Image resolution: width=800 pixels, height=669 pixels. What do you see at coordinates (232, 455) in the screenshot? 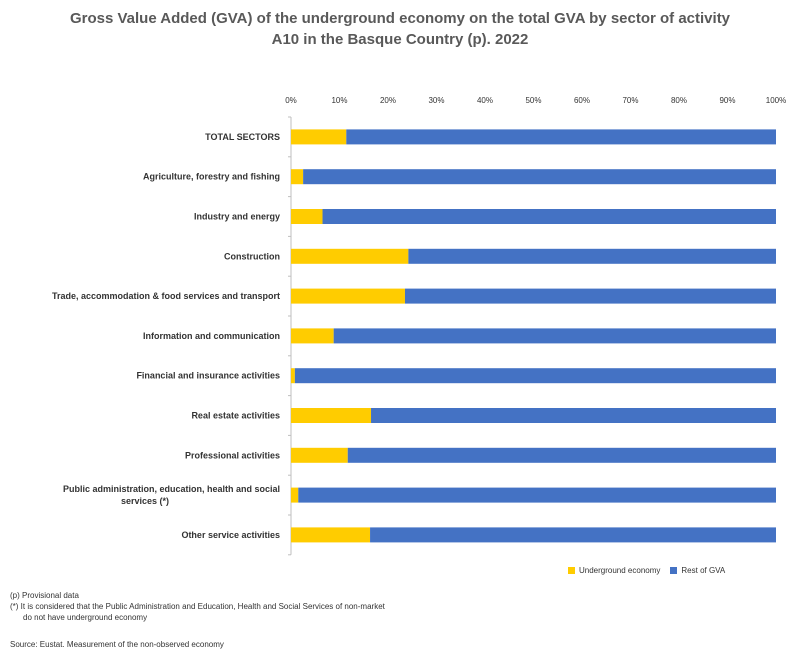
I see `category-label: Professional activities` at bounding box center [232, 455].